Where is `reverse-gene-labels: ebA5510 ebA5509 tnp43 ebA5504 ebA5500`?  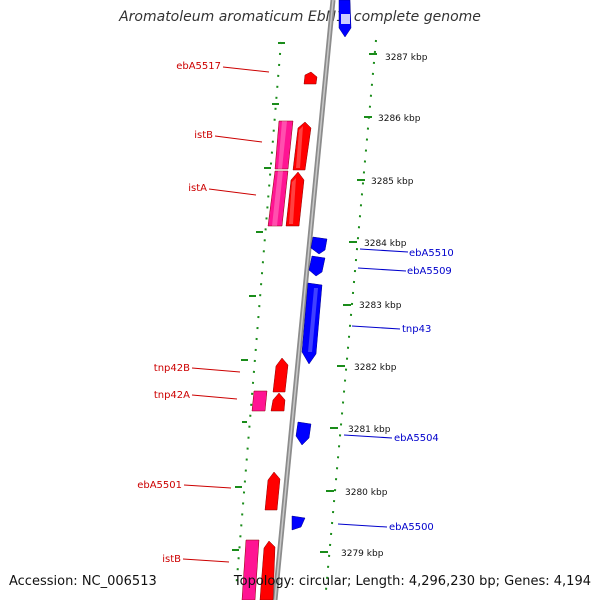 reverse-gene-labels: ebA5510 ebA5509 tnp43 ebA5504 ebA5500 is located at coordinates (421, 390).